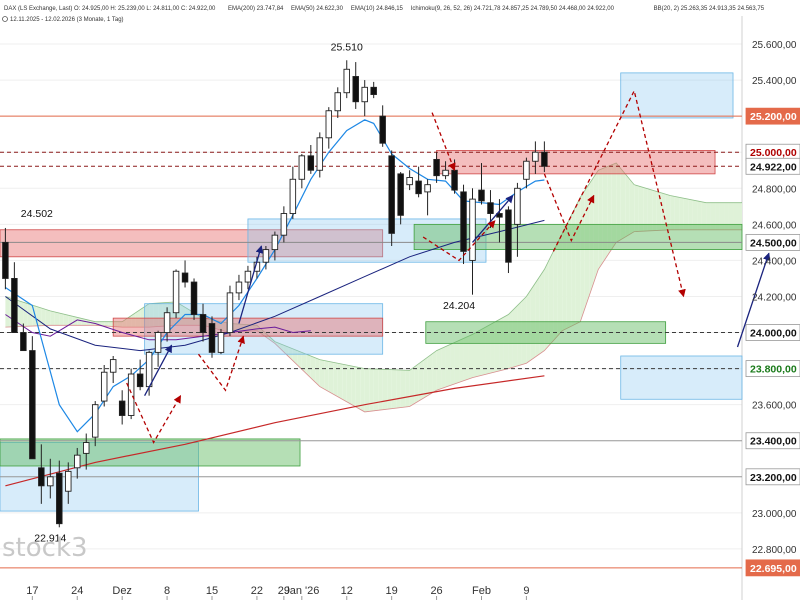 The image size is (800, 600). What do you see at coordinates (774, 261) in the screenshot?
I see `y-tick-label: 24.400,00` at bounding box center [774, 261].